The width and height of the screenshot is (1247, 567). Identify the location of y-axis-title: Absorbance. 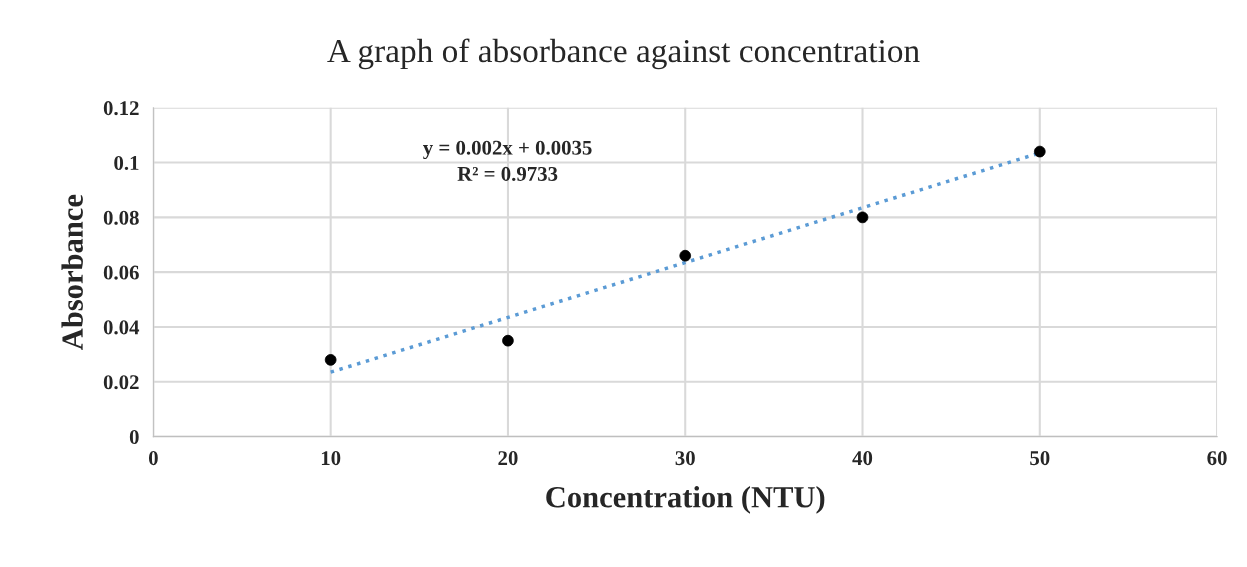
(72, 272).